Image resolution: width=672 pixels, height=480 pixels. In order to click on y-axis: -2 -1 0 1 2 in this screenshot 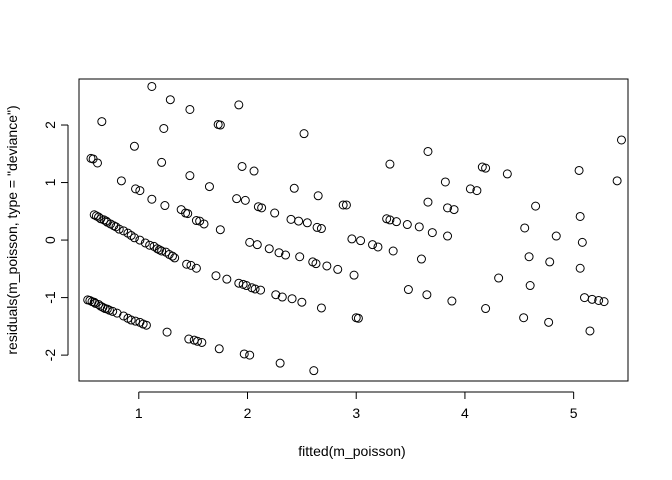, I will do `click(55, 241)`.